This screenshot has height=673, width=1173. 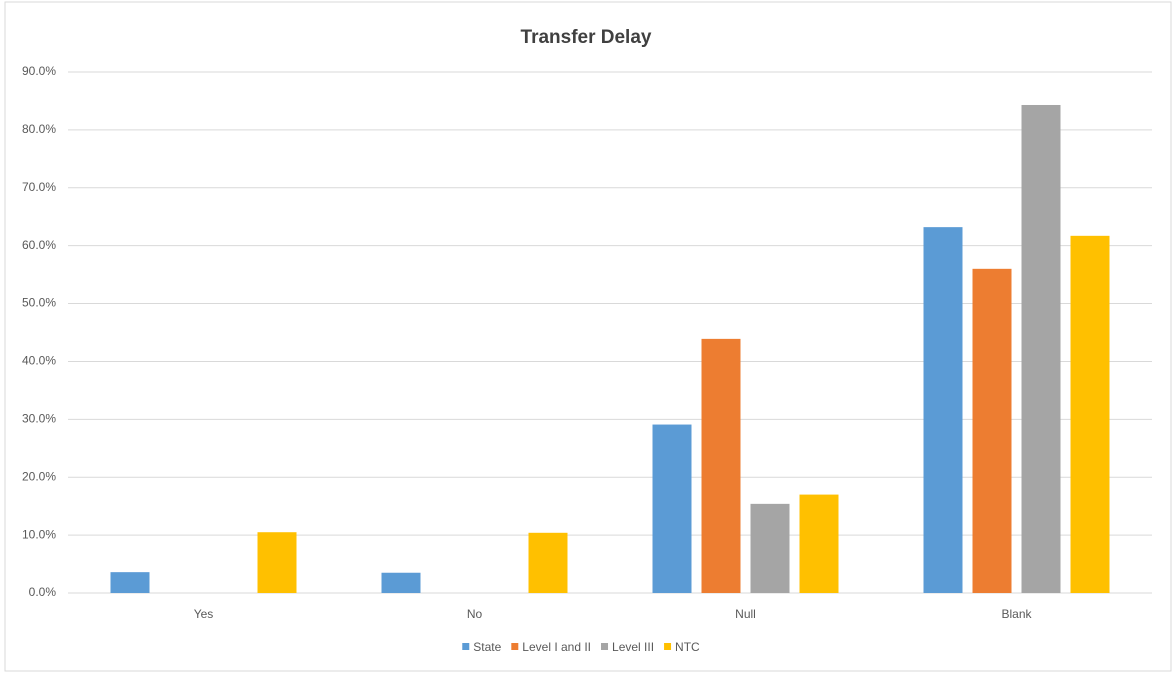 I want to click on y-tick-label: 10.0%, so click(x=39, y=534).